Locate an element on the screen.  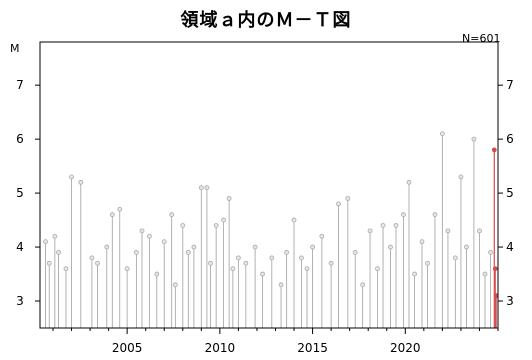
y-axis-label: M is located at coordinates (15, 48).